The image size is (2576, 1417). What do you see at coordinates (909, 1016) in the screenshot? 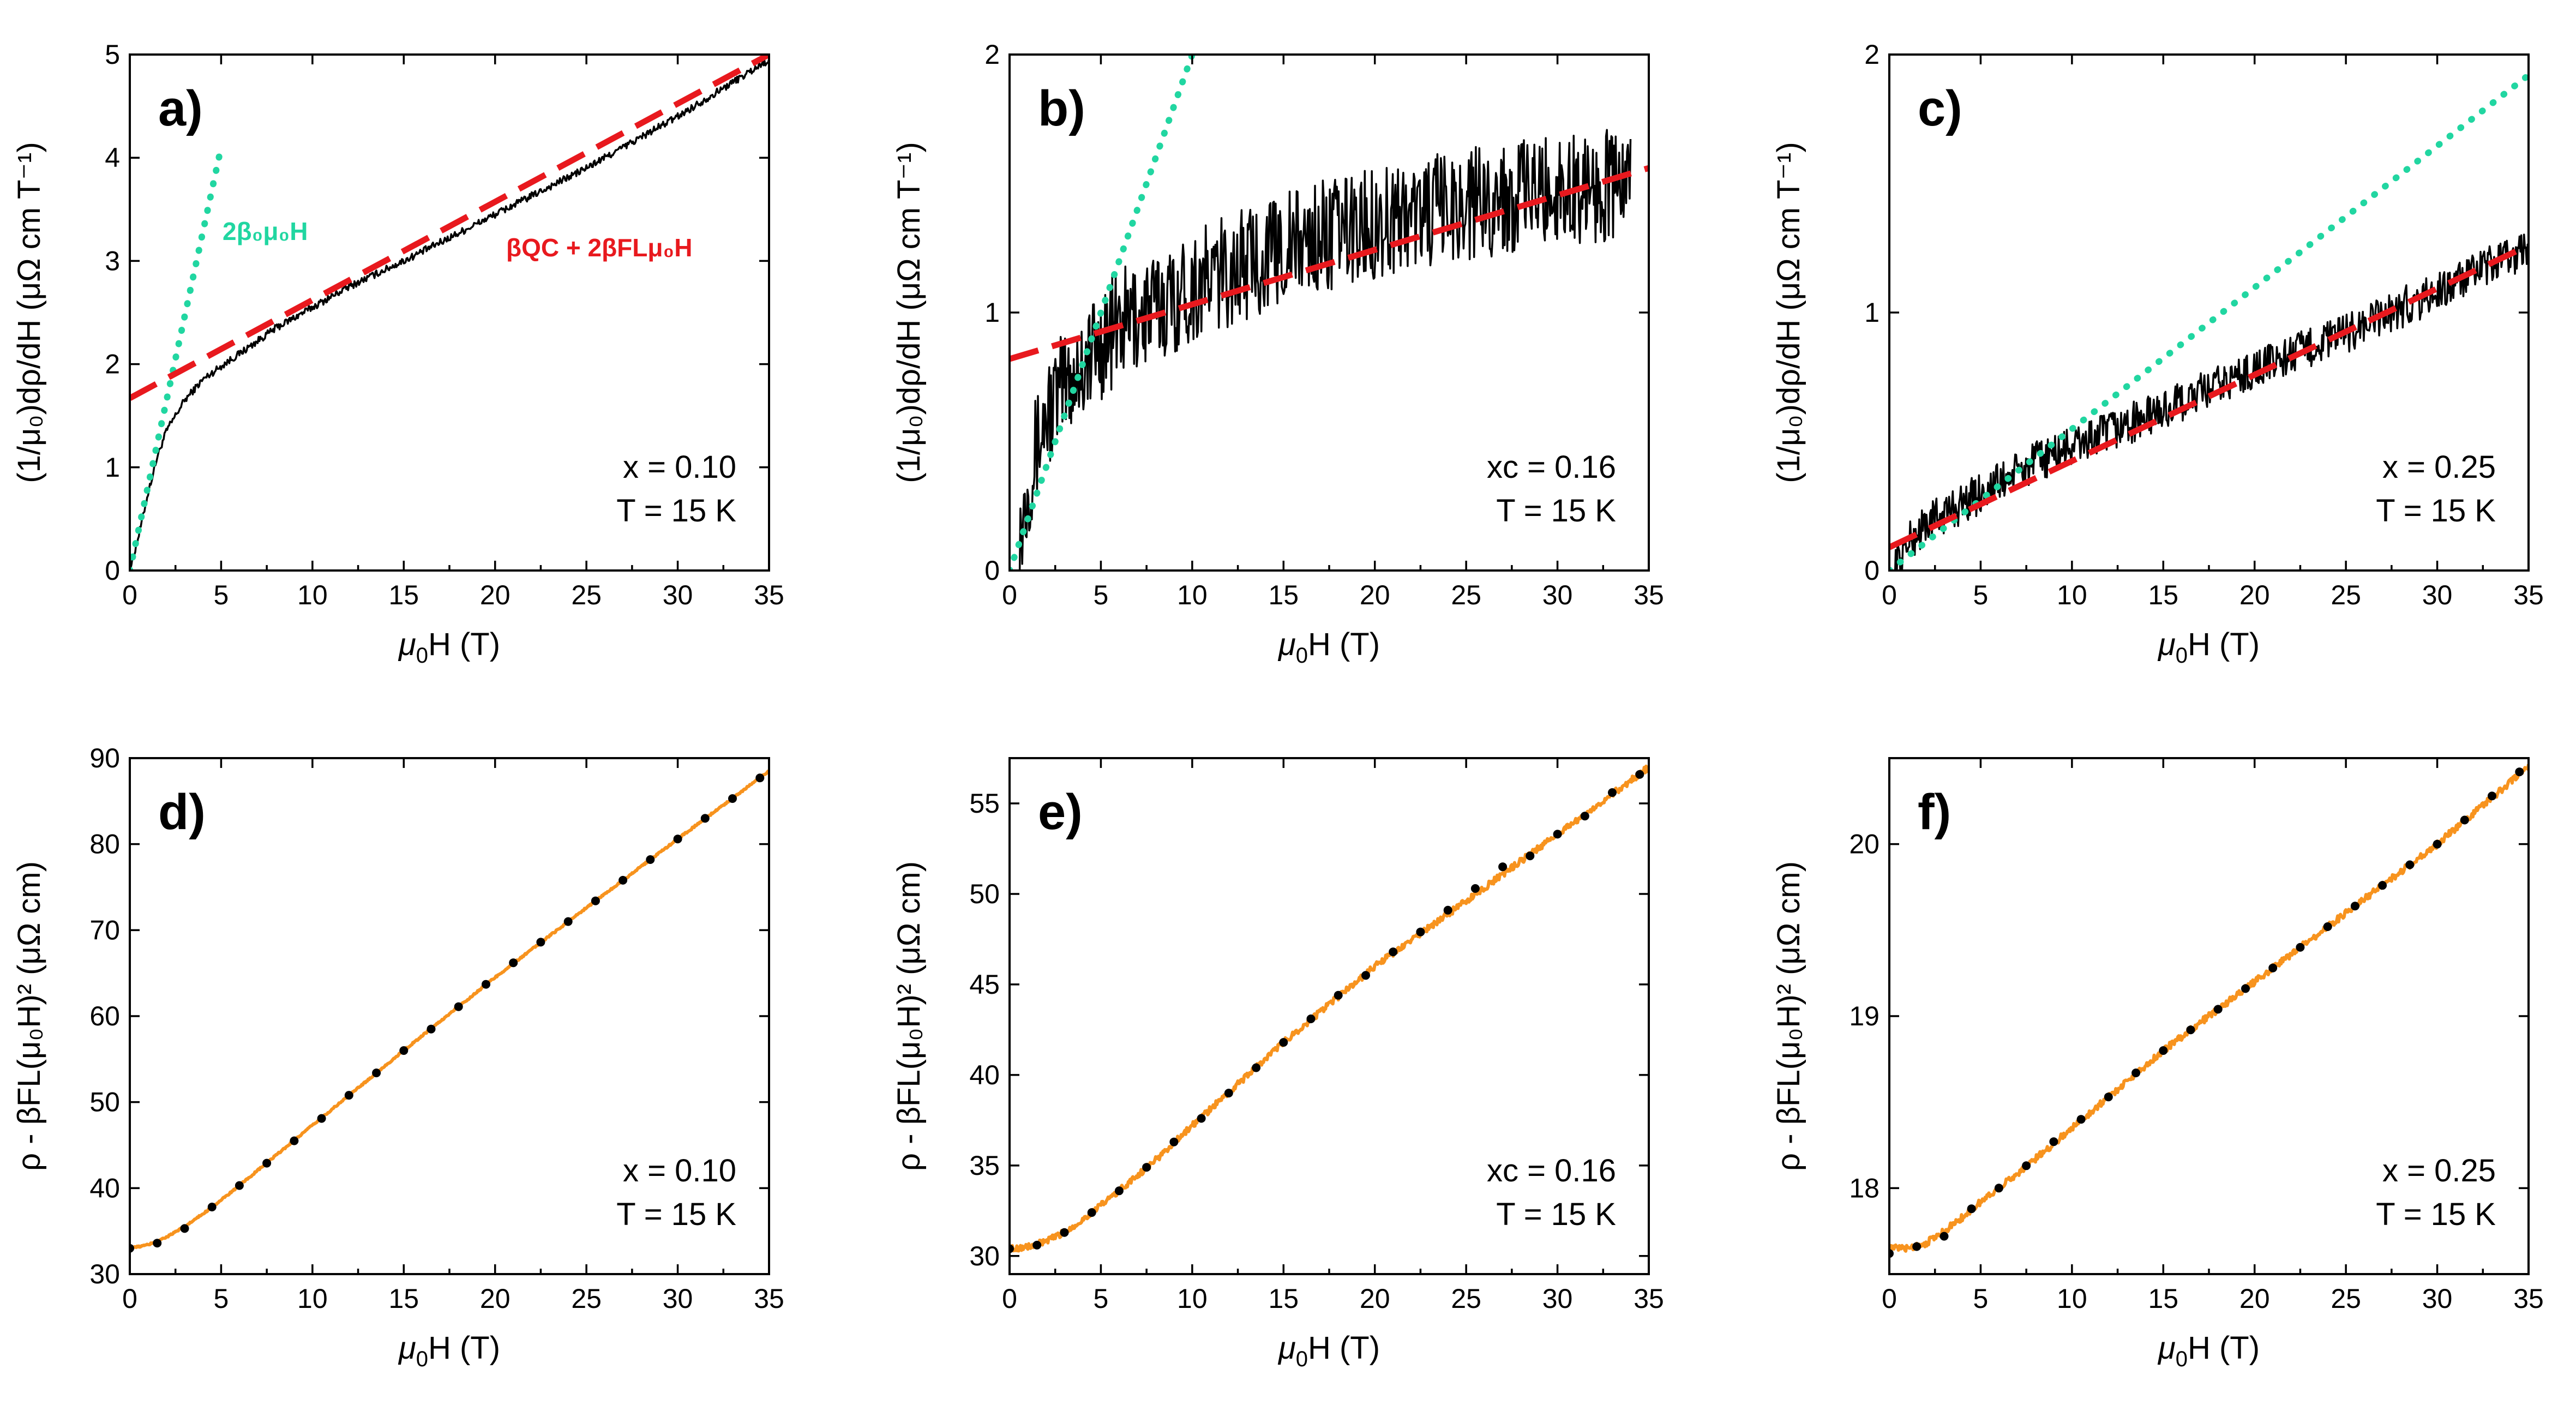
I see `y-axis-label: ρ - βFL(μ₀H)² (μΩ cm)` at bounding box center [909, 1016].